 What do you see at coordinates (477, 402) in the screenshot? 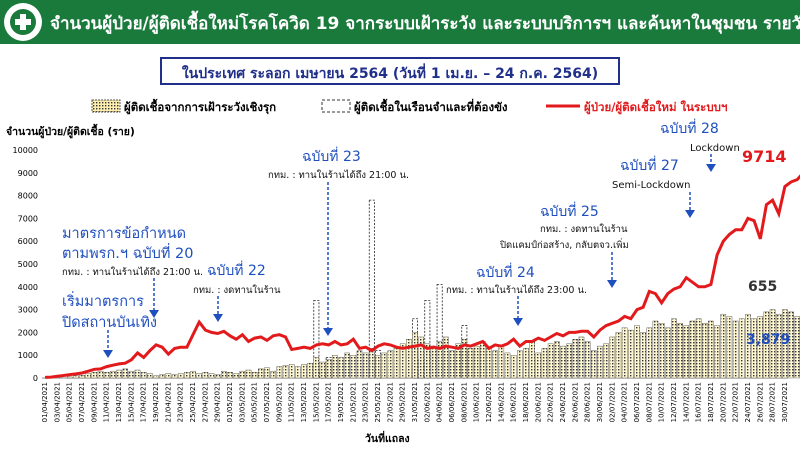
I see `x-tick-label: 10/06/2021` at bounding box center [477, 402].